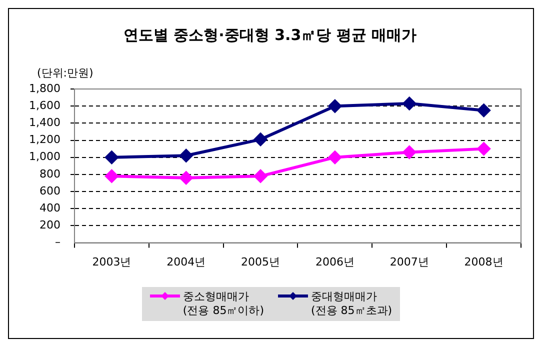  What do you see at coordinates (334, 261) in the screenshot?
I see `x-tick-label: 2006년` at bounding box center [334, 261].